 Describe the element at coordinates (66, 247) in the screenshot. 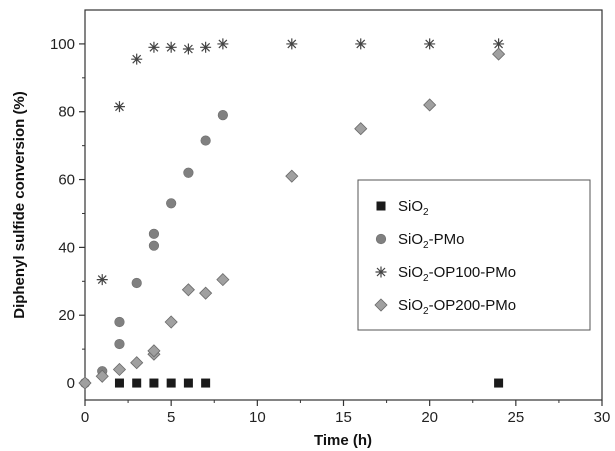

I see `y-tick-label: 40` at that location.